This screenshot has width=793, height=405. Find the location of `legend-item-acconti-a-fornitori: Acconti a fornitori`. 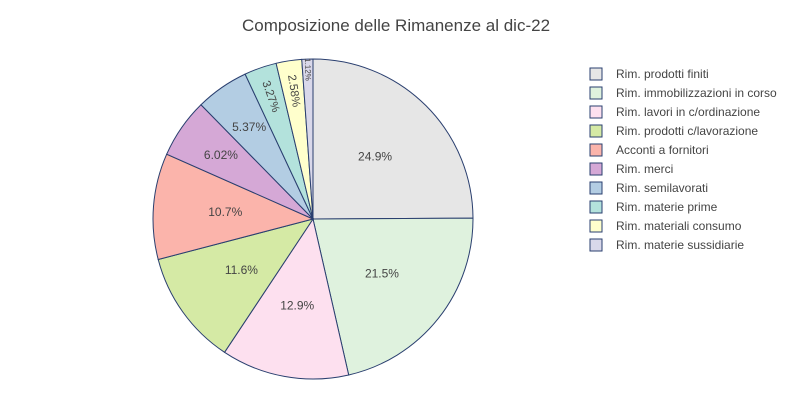

legend-item-acconti-a-fornitori: Acconti a fornitori is located at coordinates (649, 150).